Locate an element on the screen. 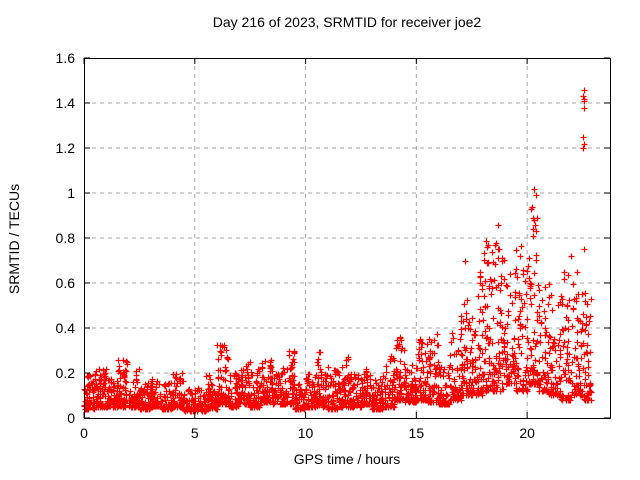 The image size is (640, 480). x-tick-label: 5 is located at coordinates (195, 433).